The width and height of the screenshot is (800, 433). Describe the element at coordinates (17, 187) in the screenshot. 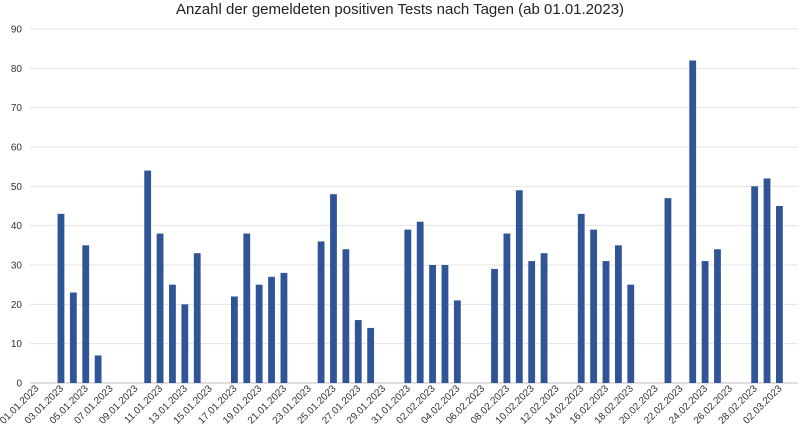

I see `y-tick-label: 50` at that location.